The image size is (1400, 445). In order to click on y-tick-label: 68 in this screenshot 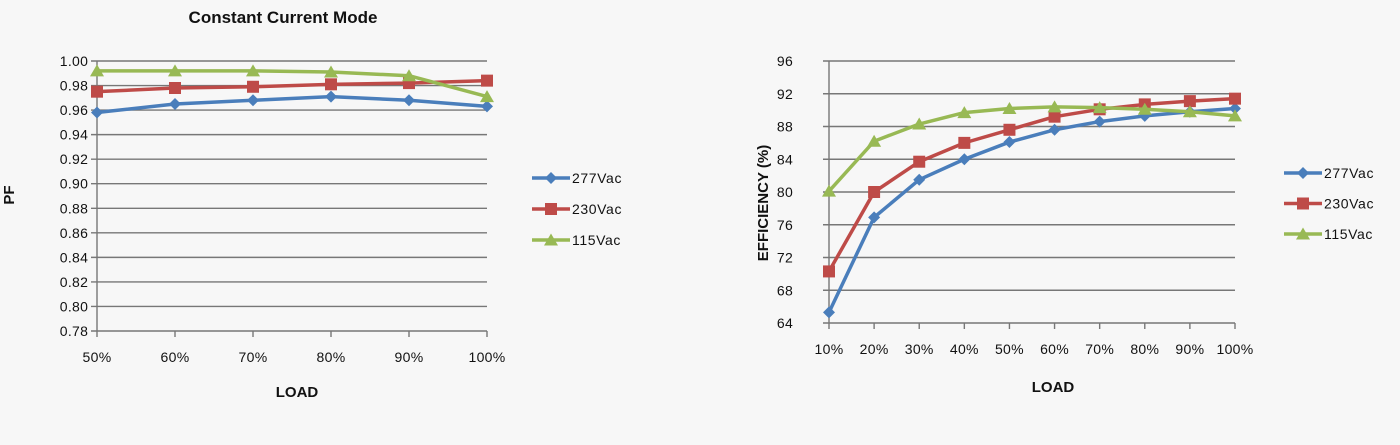, I will do `click(785, 290)`.